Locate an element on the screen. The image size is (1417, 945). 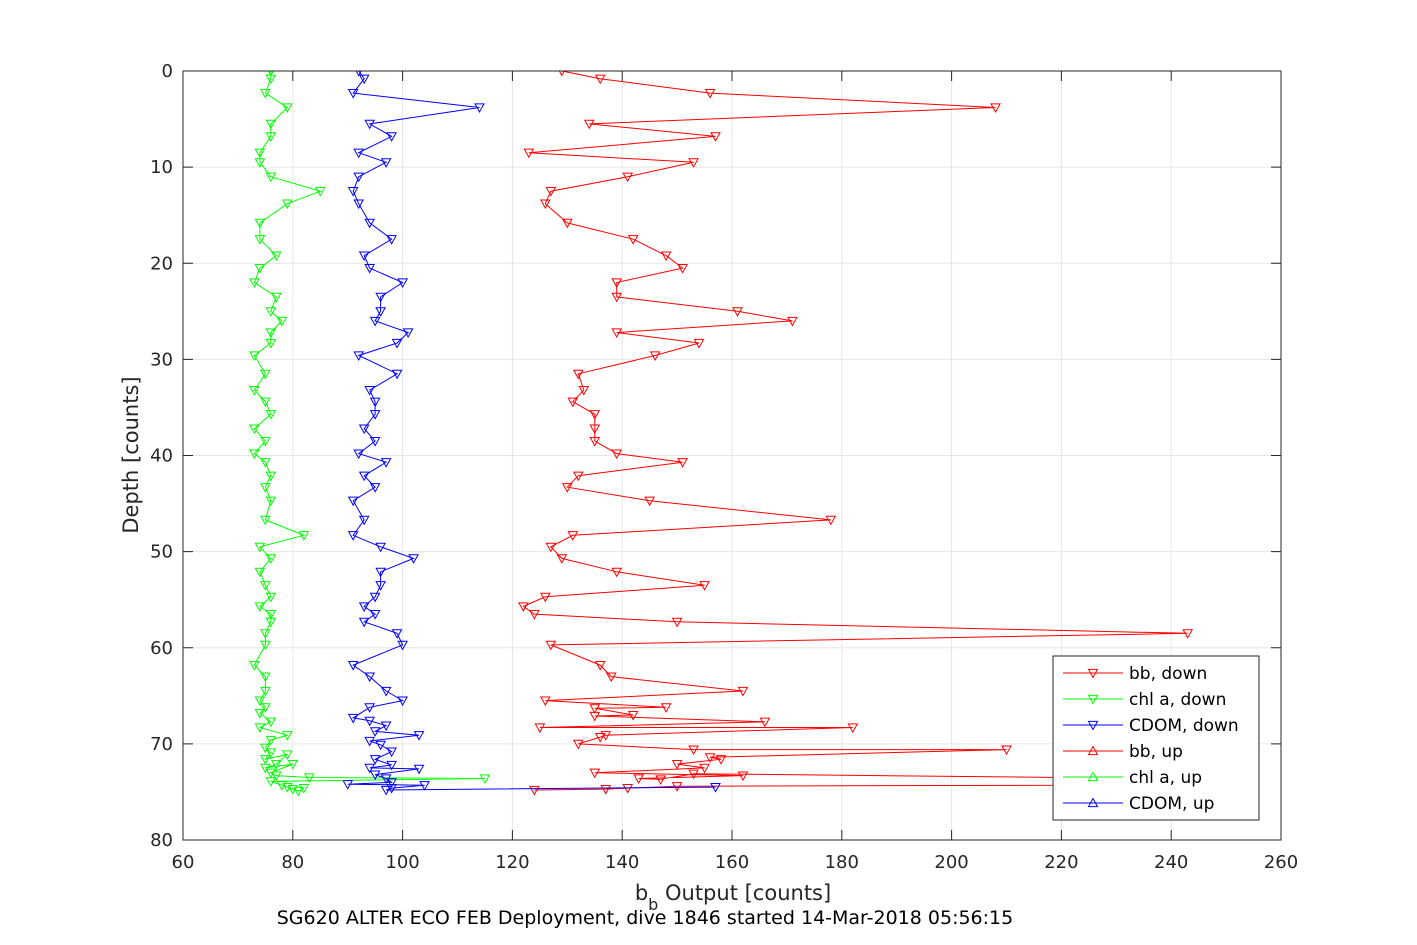
legend-label: bb, up is located at coordinates (1156, 752).